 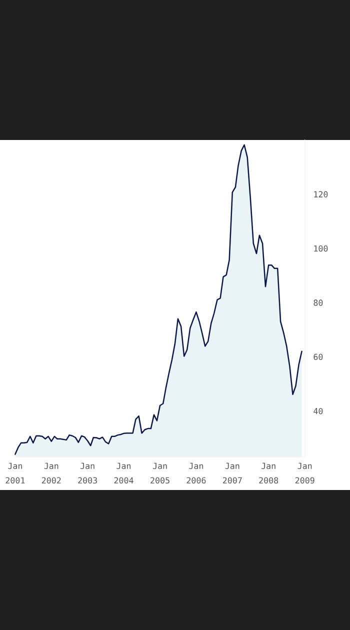 I want to click on x-tick-label: Jan 2003, so click(x=87, y=473).